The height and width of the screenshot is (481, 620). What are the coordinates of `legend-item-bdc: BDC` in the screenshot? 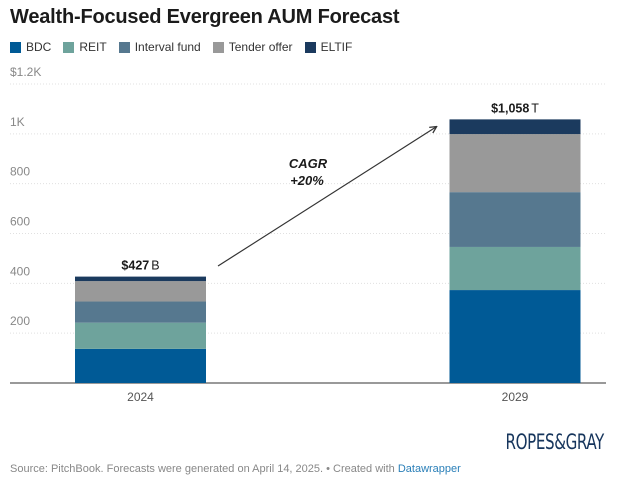 It's located at (30, 47).